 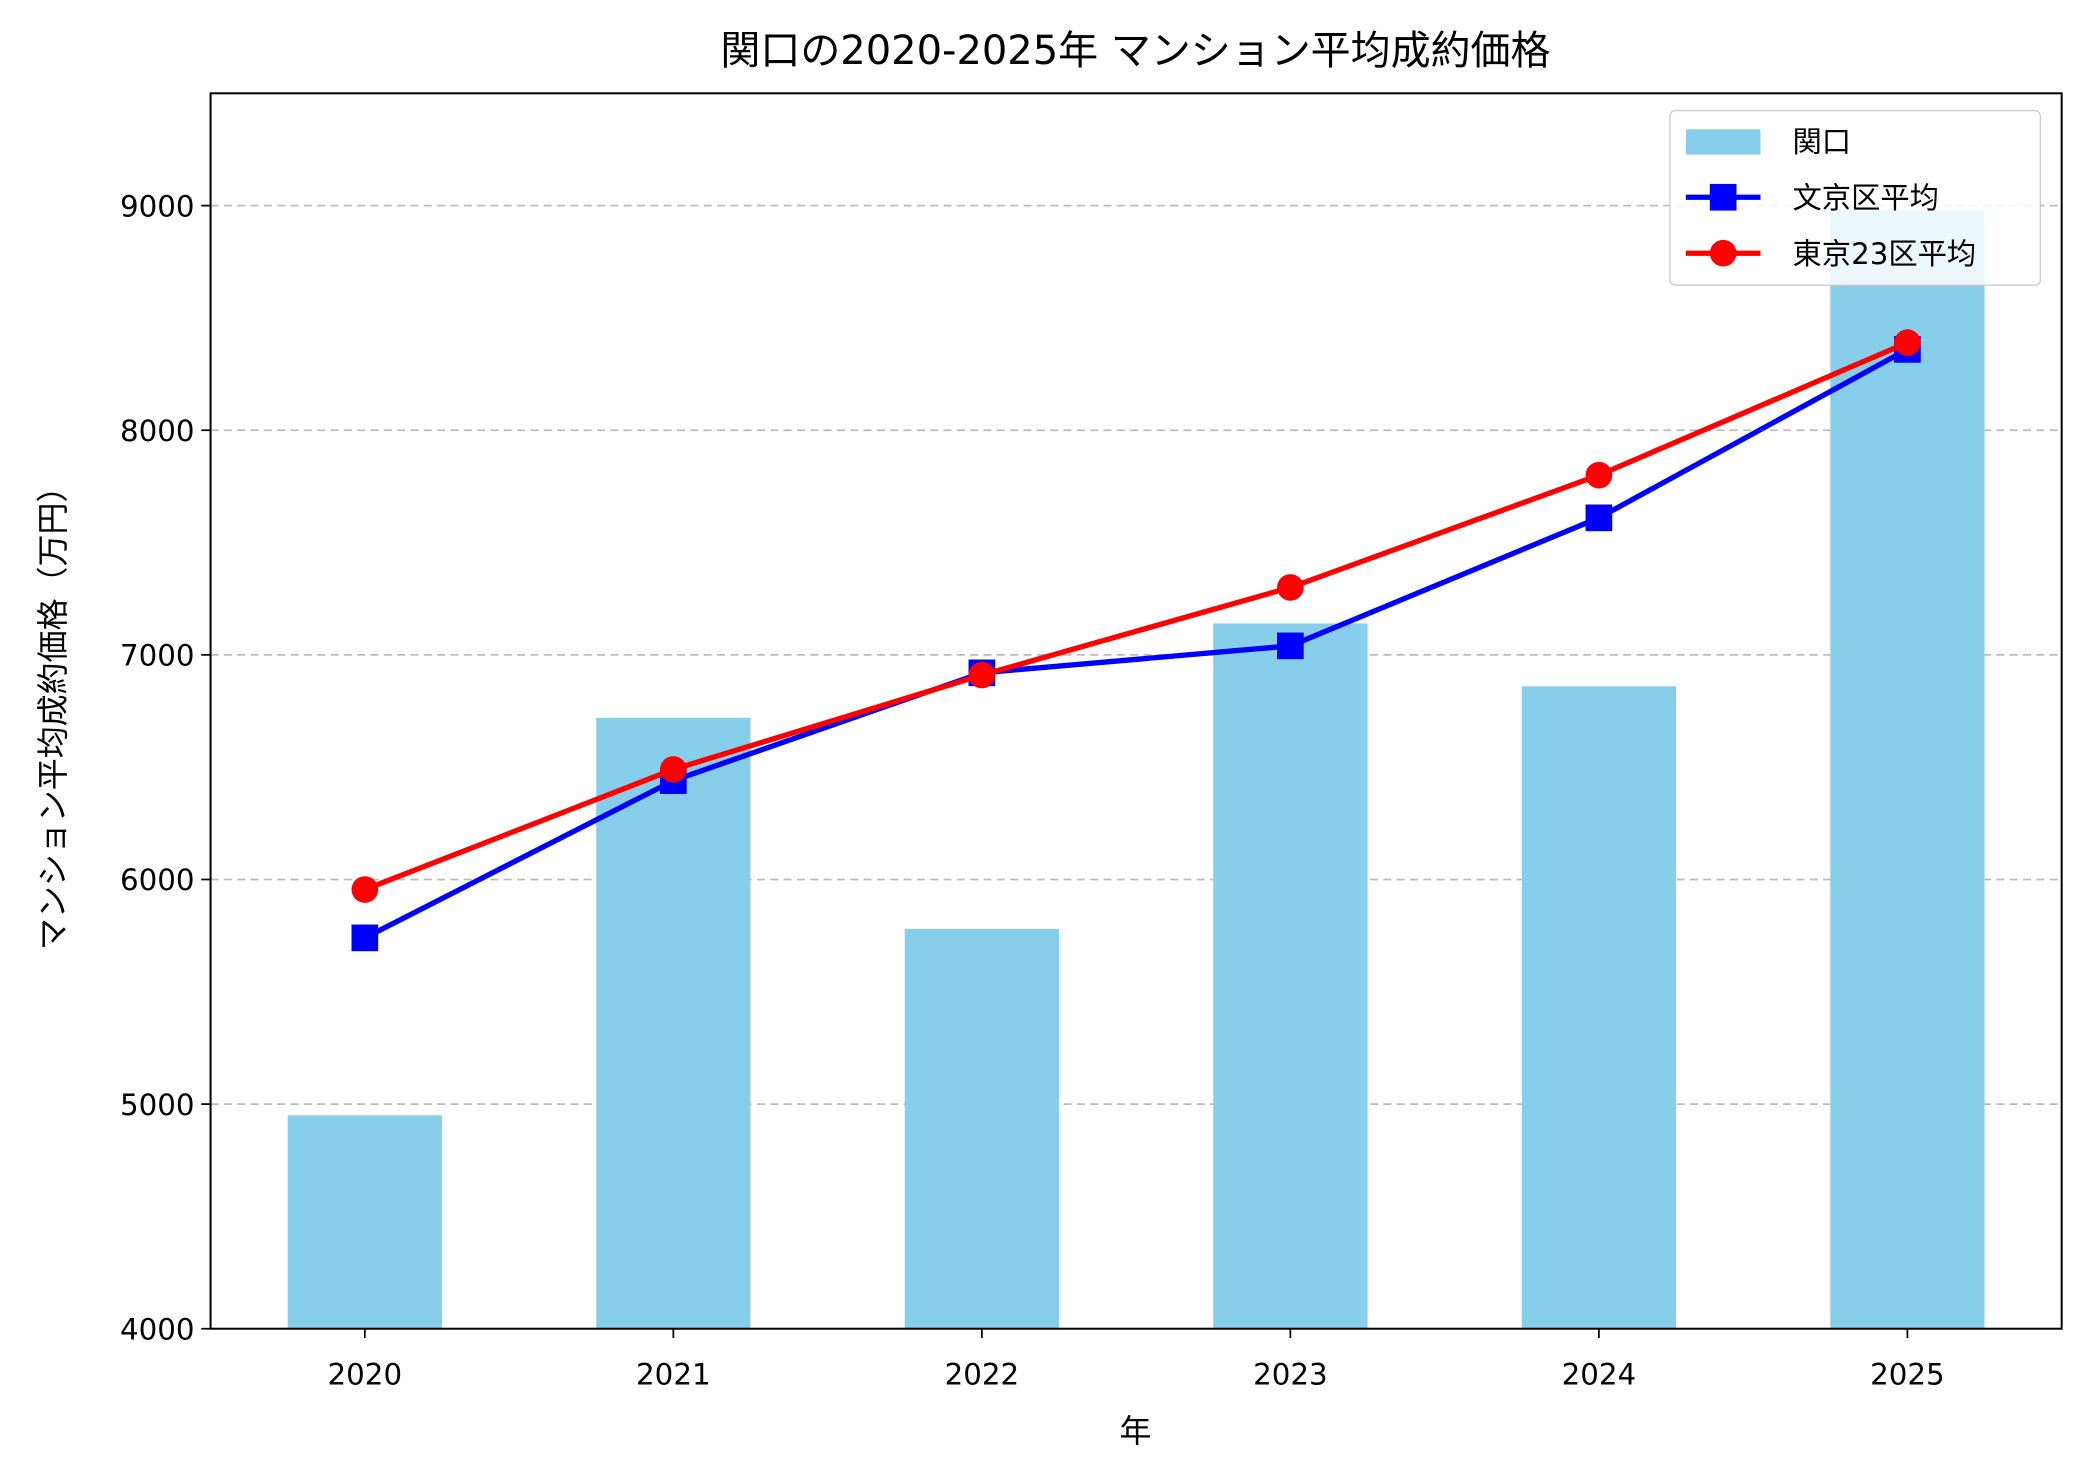 I want to click on legend-label: 文京区平均, so click(x=1865, y=198).